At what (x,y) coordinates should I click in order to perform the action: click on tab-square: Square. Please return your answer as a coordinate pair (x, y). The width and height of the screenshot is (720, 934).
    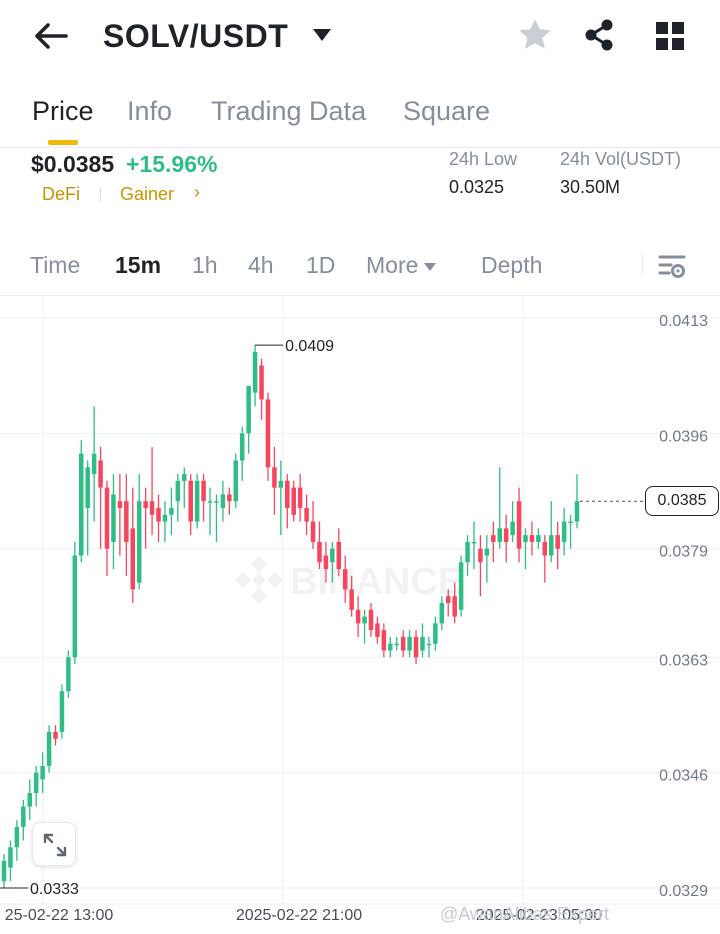
    Looking at the image, I should click on (447, 111).